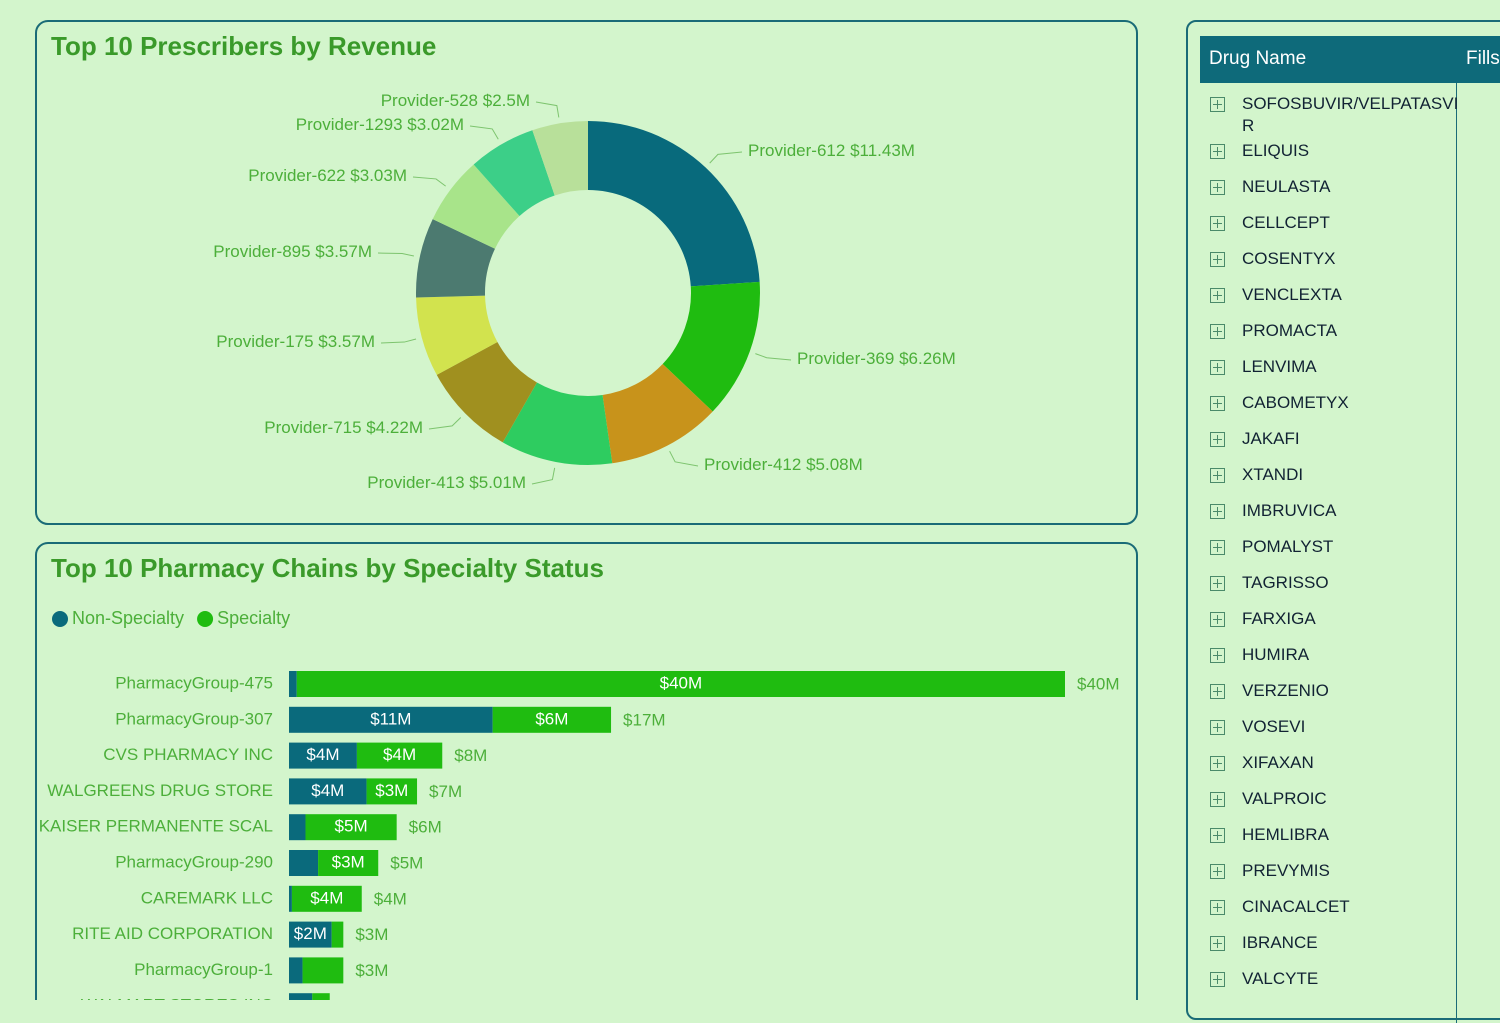 The height and width of the screenshot is (1023, 1500). I want to click on drug-name: POMALYST, so click(1288, 546).